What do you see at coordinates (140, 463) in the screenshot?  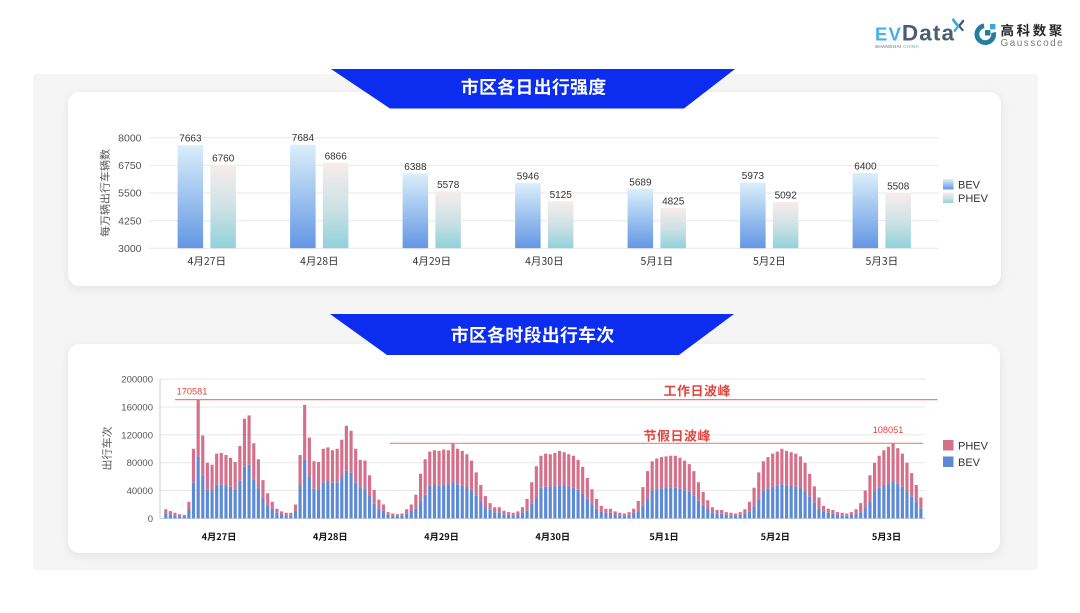 I see `svg-text: 80000` at bounding box center [140, 463].